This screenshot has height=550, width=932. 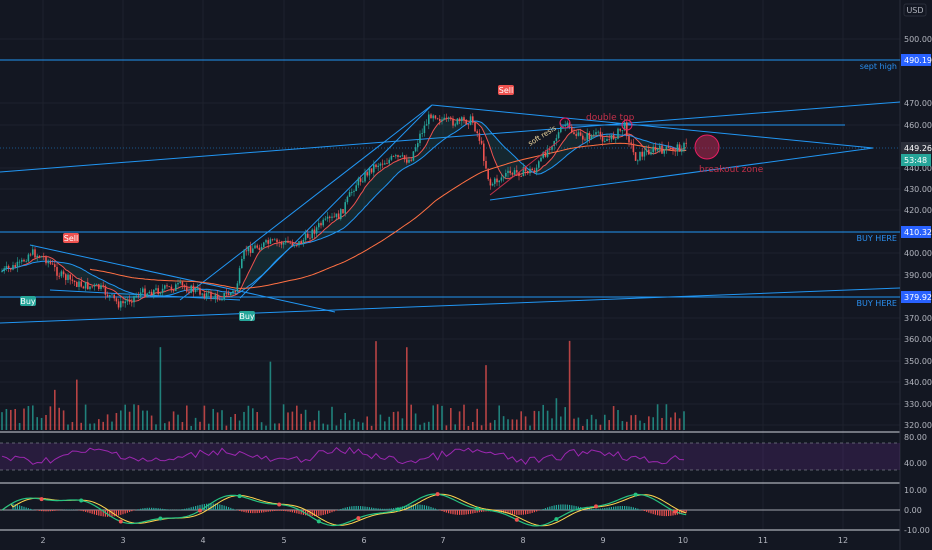 I want to click on price-tag: 379.92, so click(x=916, y=297).